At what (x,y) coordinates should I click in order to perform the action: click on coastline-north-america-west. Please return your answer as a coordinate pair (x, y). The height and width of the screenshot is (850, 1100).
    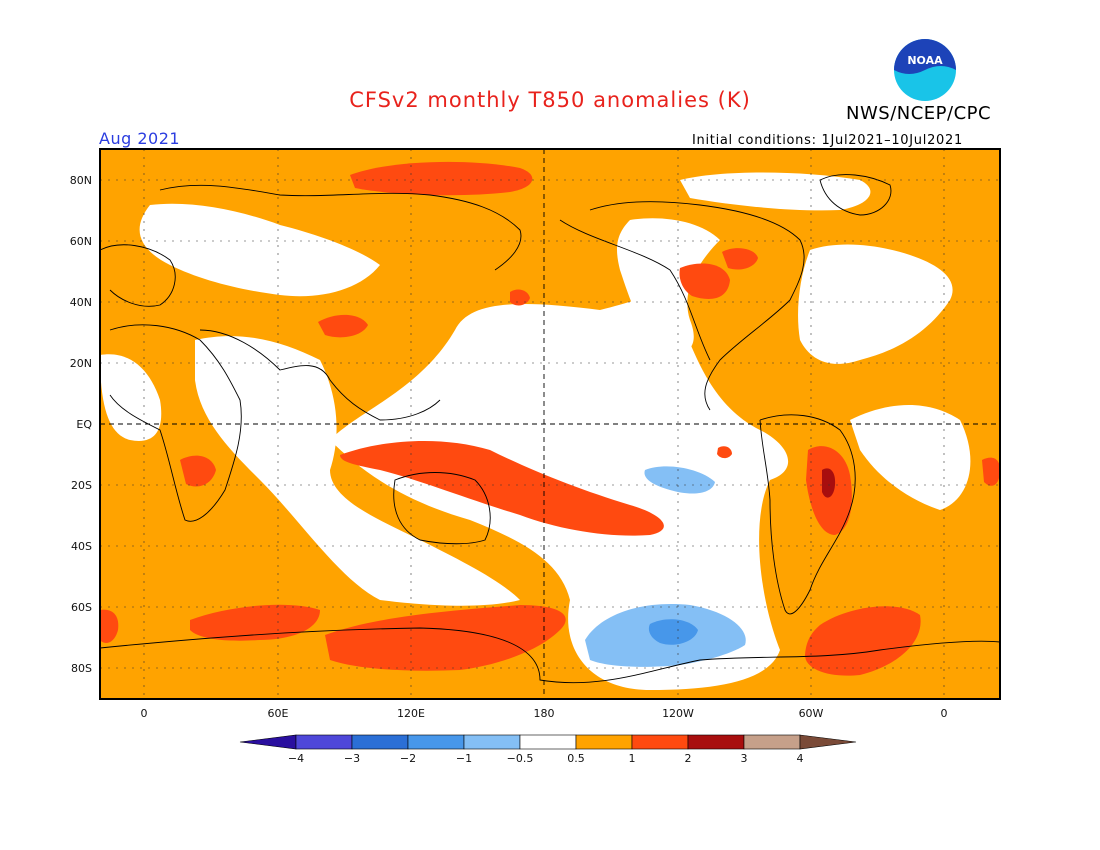
    Looking at the image, I should click on (635, 290).